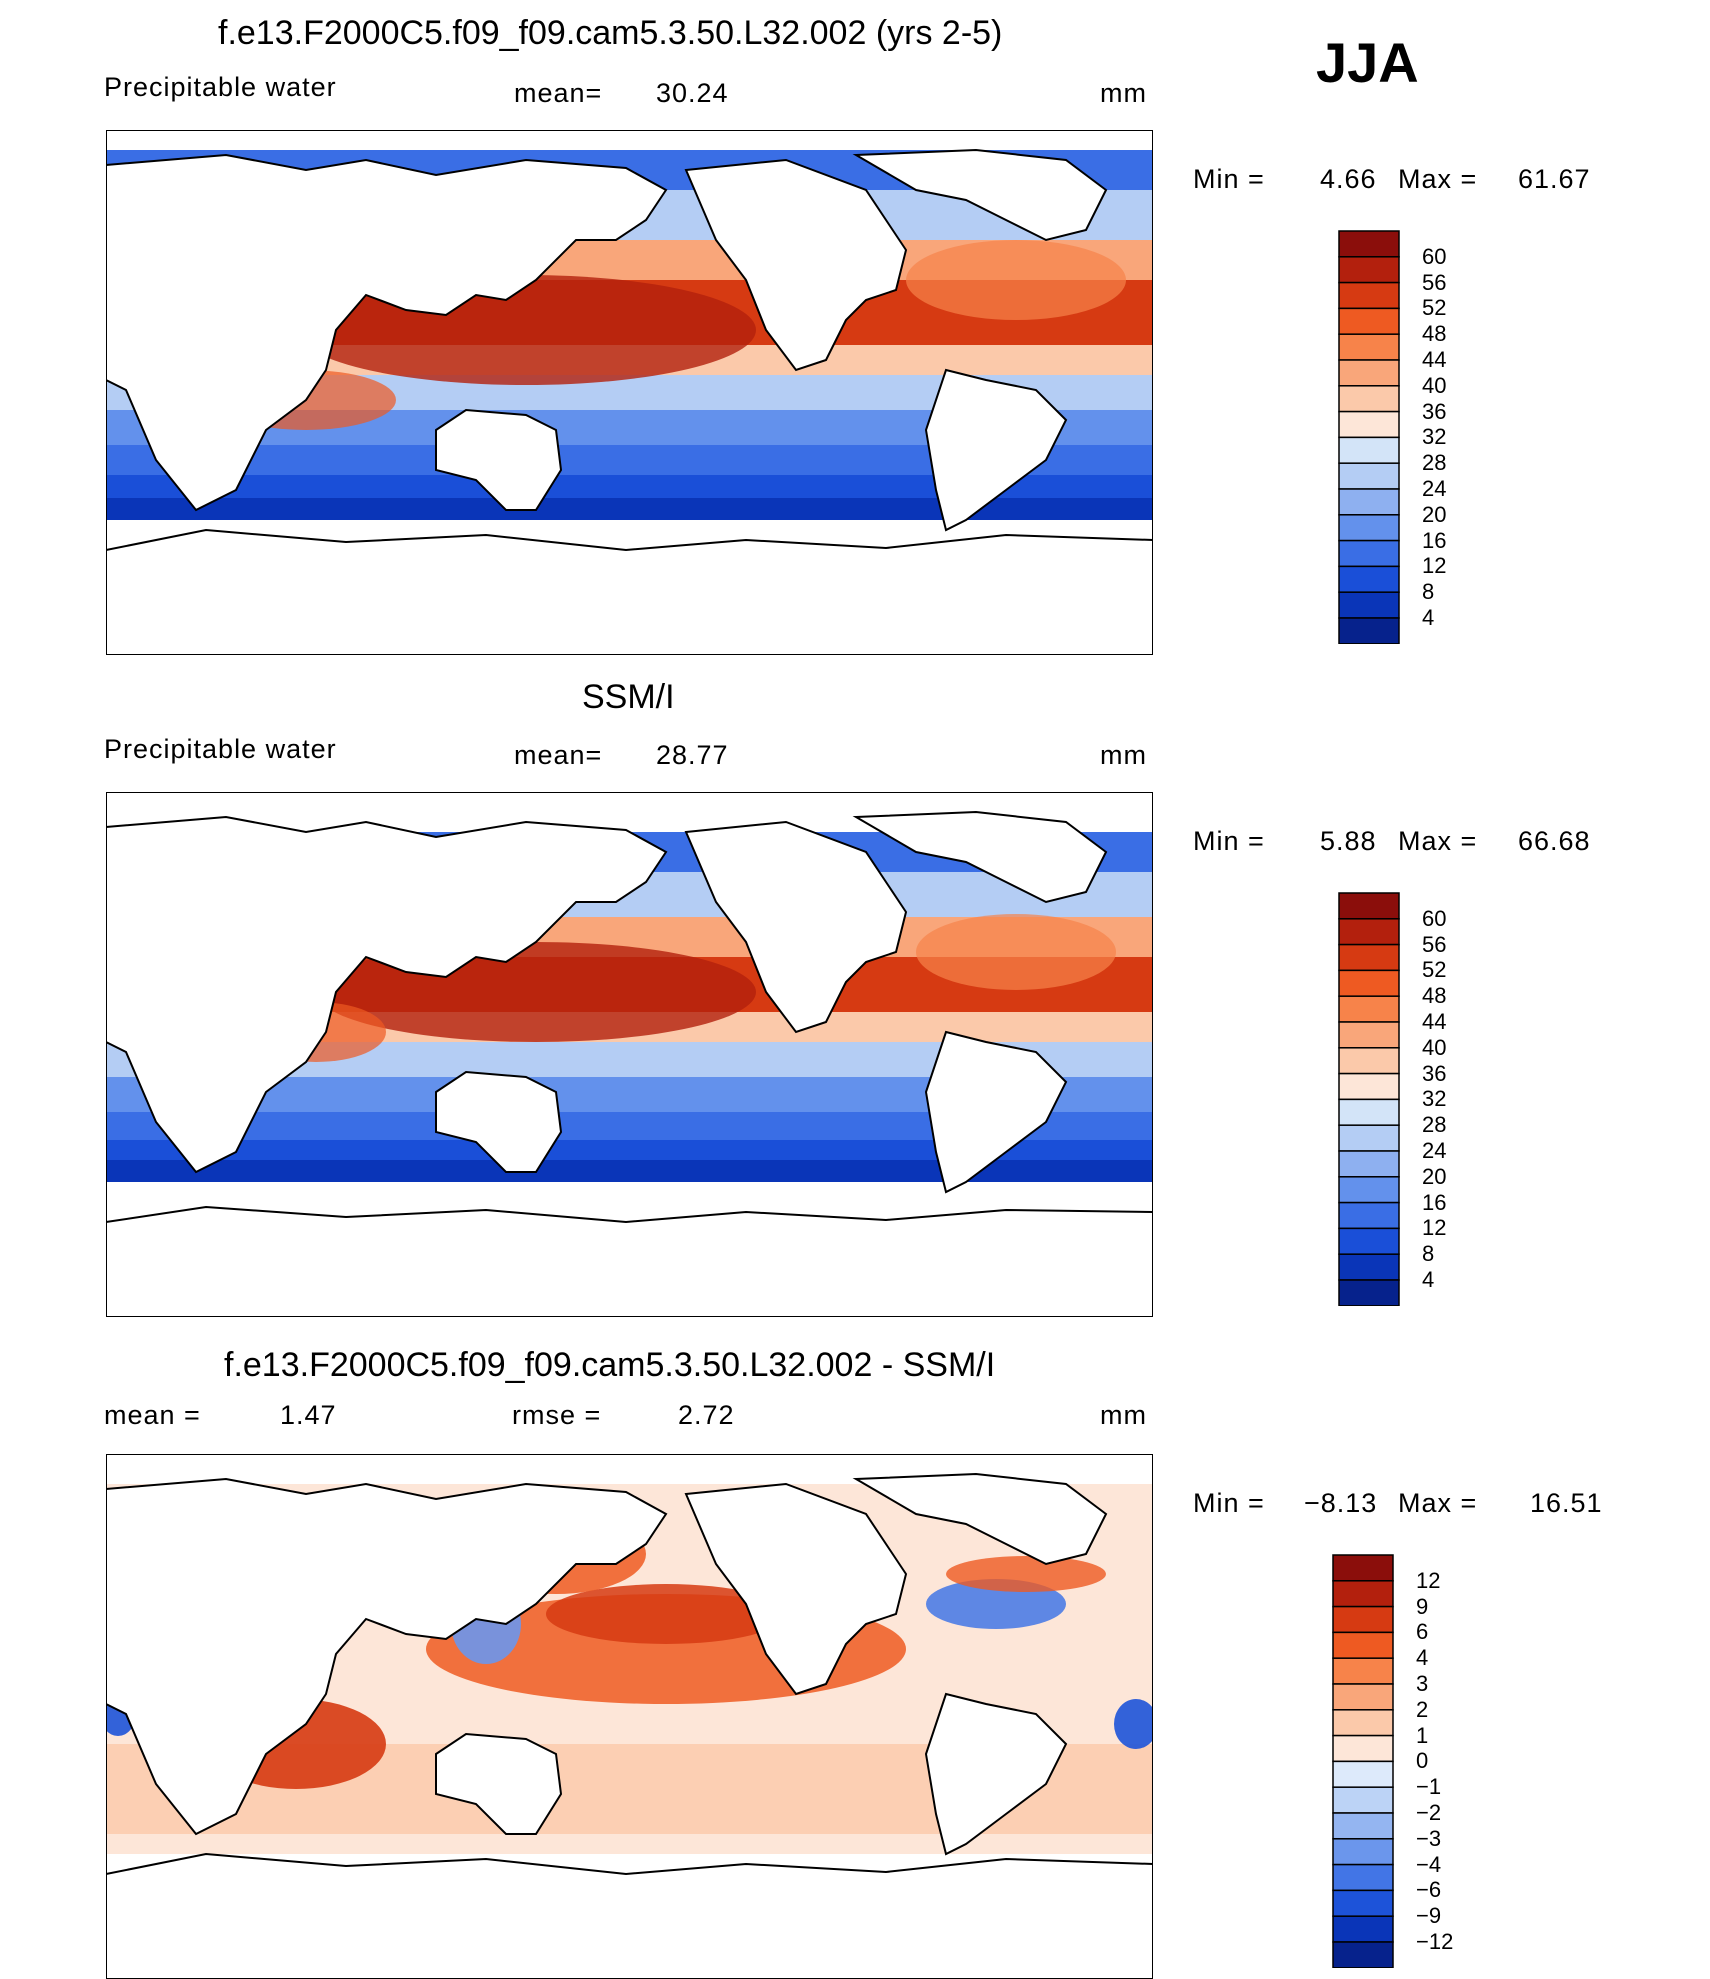  What do you see at coordinates (1438, 1503) in the screenshot?
I see `panel-3-max-label: Max =` at bounding box center [1438, 1503].